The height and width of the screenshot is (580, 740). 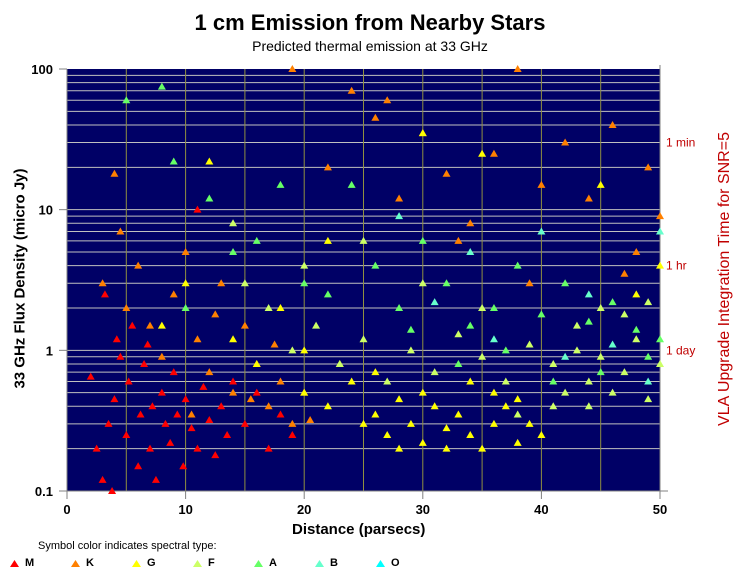 What do you see at coordinates (370, 22) in the screenshot?
I see `chart-title: 1 cm Emission from Nearby Stars` at bounding box center [370, 22].